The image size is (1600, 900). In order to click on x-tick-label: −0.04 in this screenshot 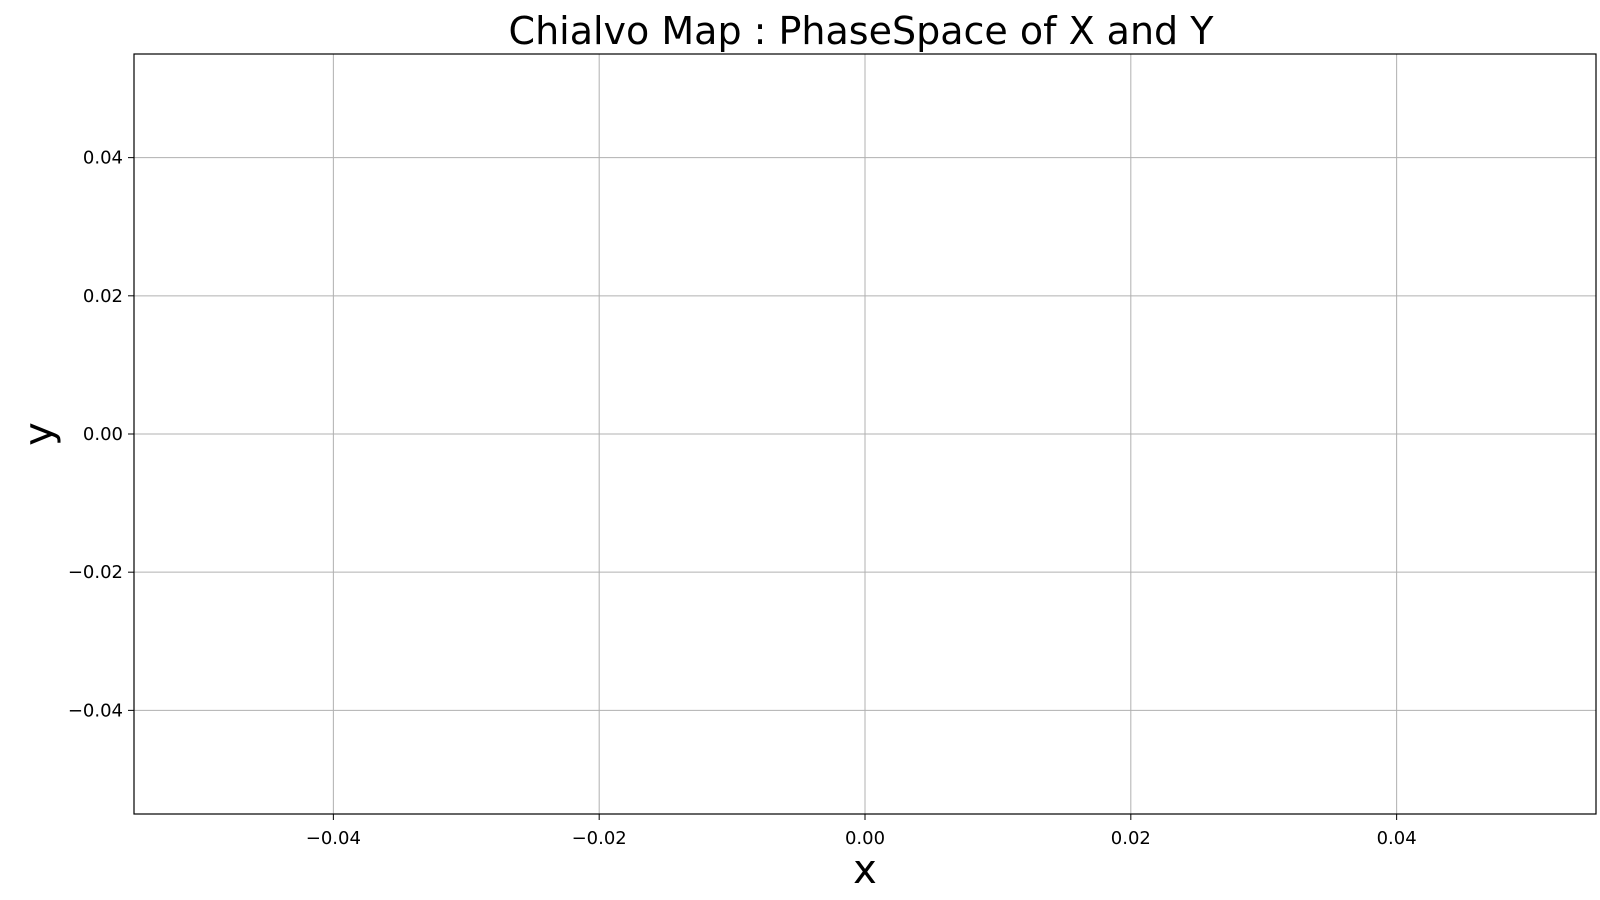, I will do `click(333, 838)`.